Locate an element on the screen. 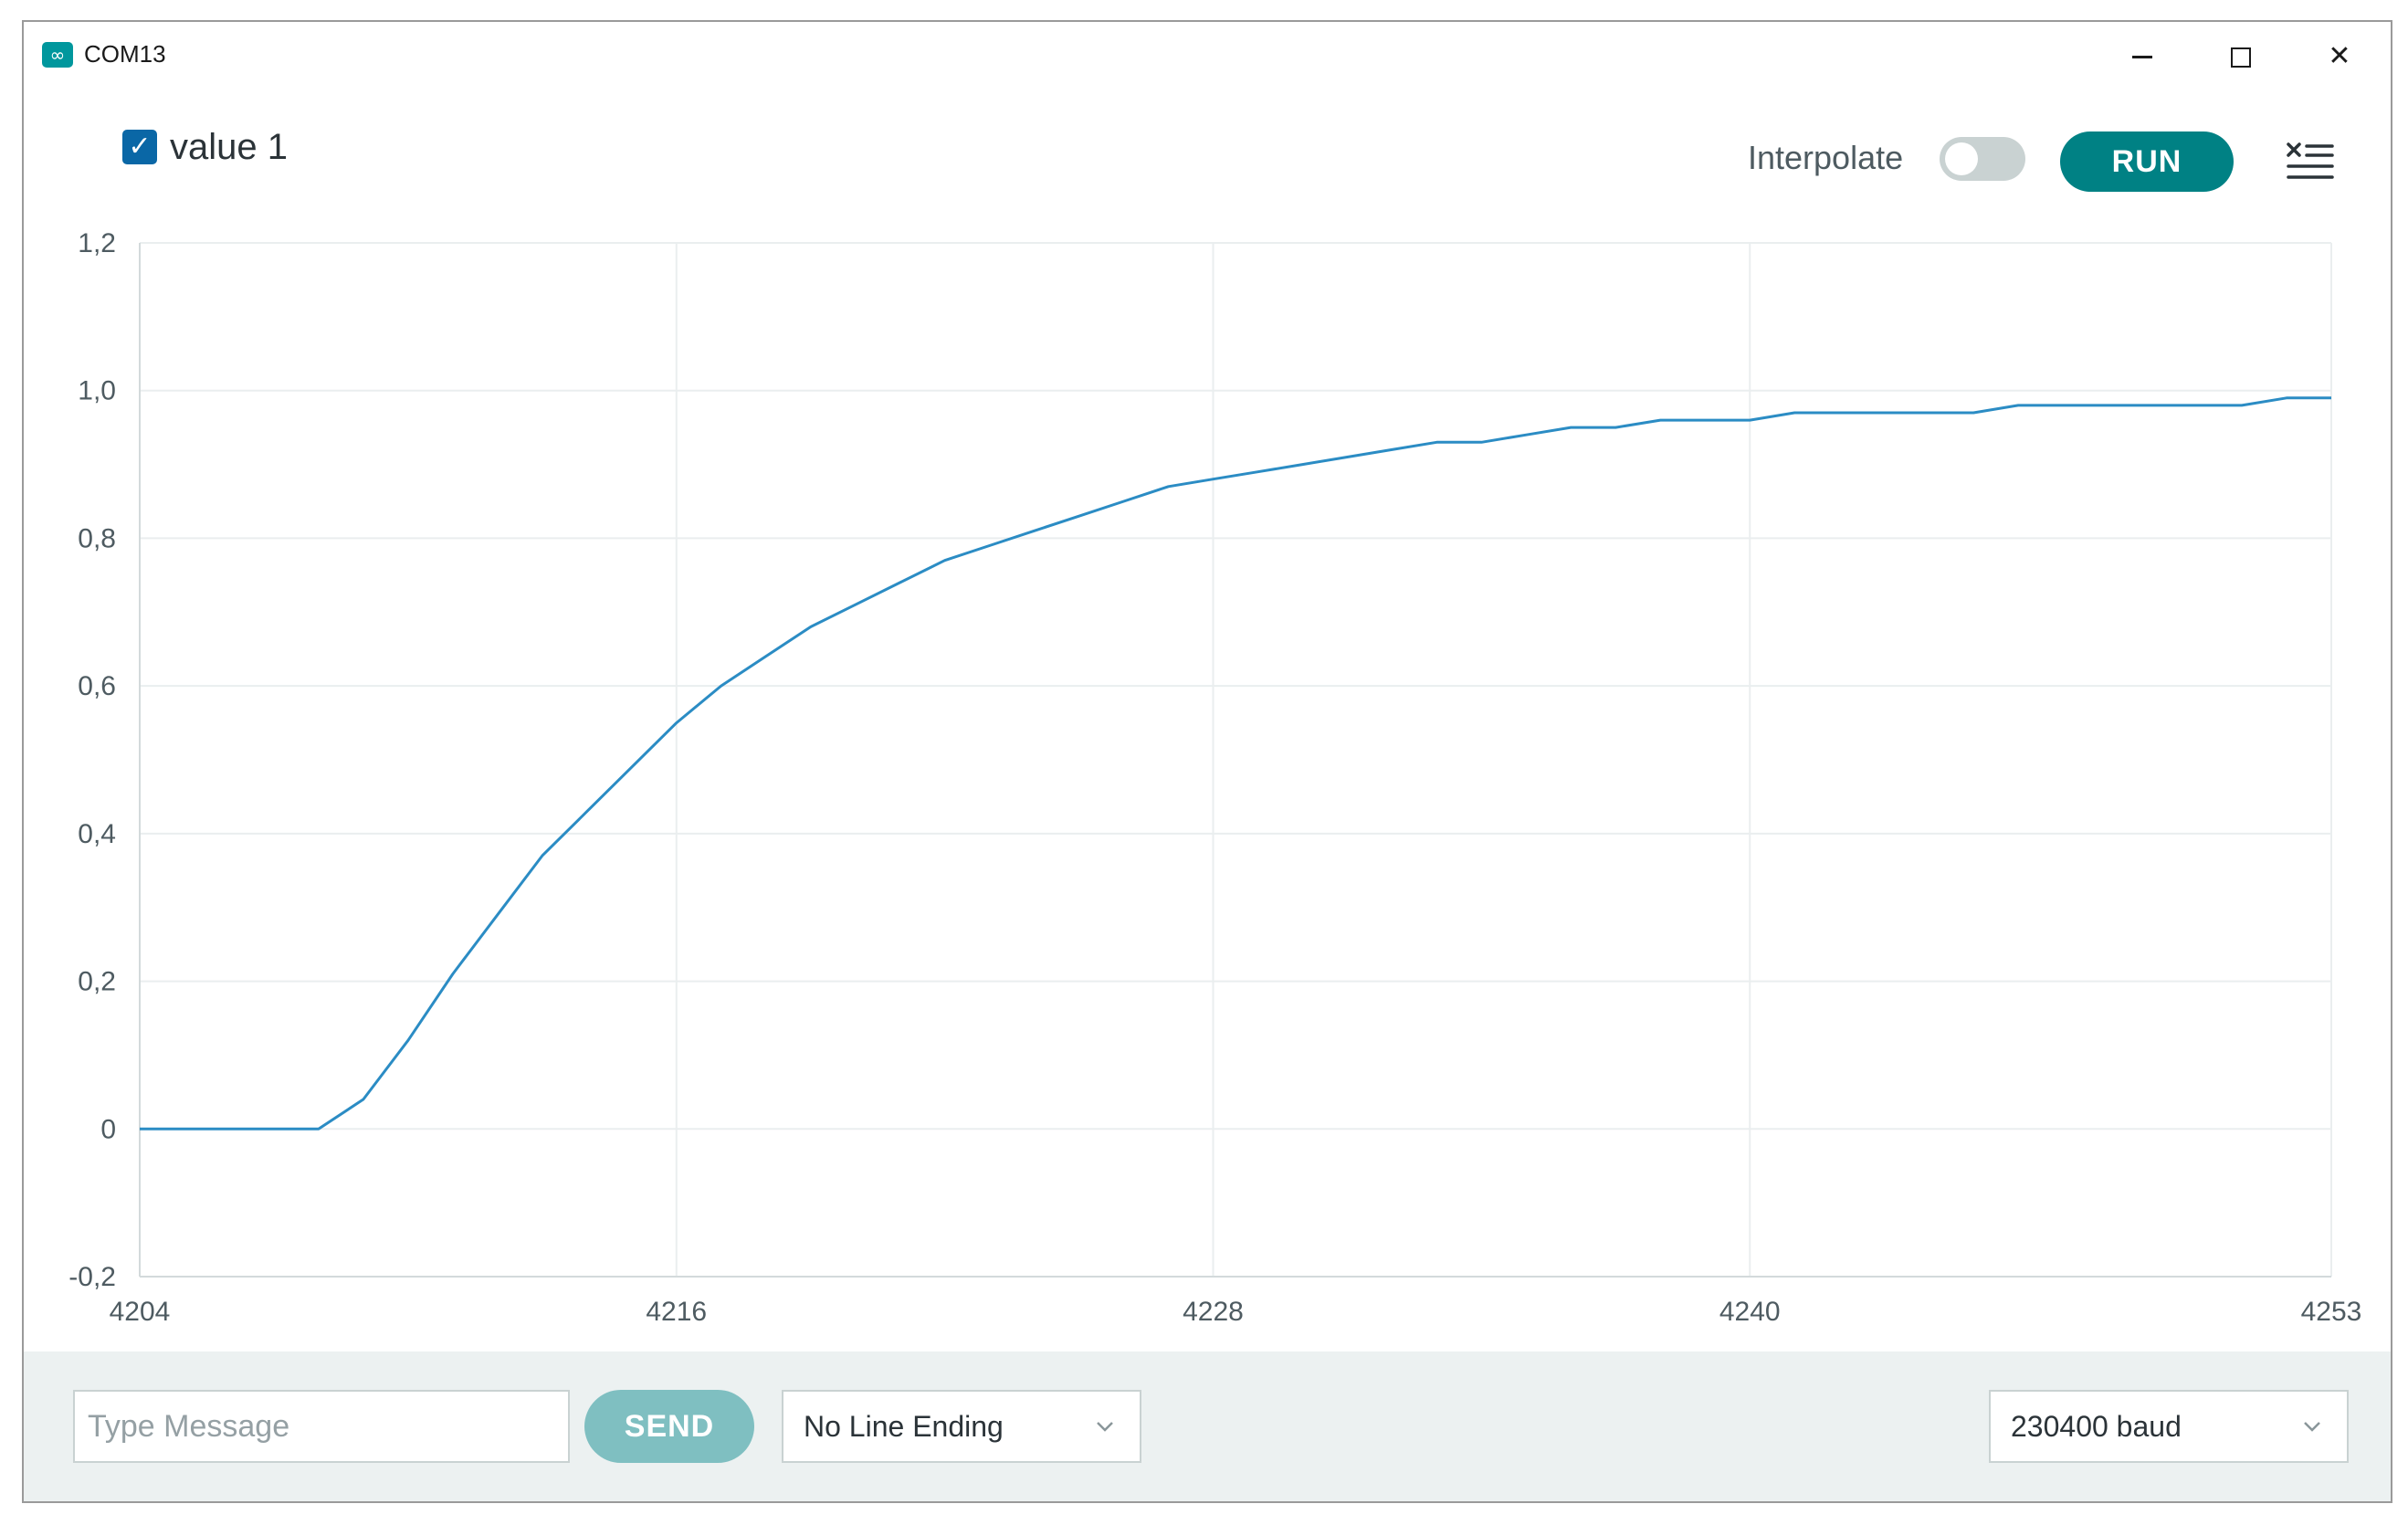 The width and height of the screenshot is (2408, 1525). y-tick-label: 0,8 is located at coordinates (97, 538).